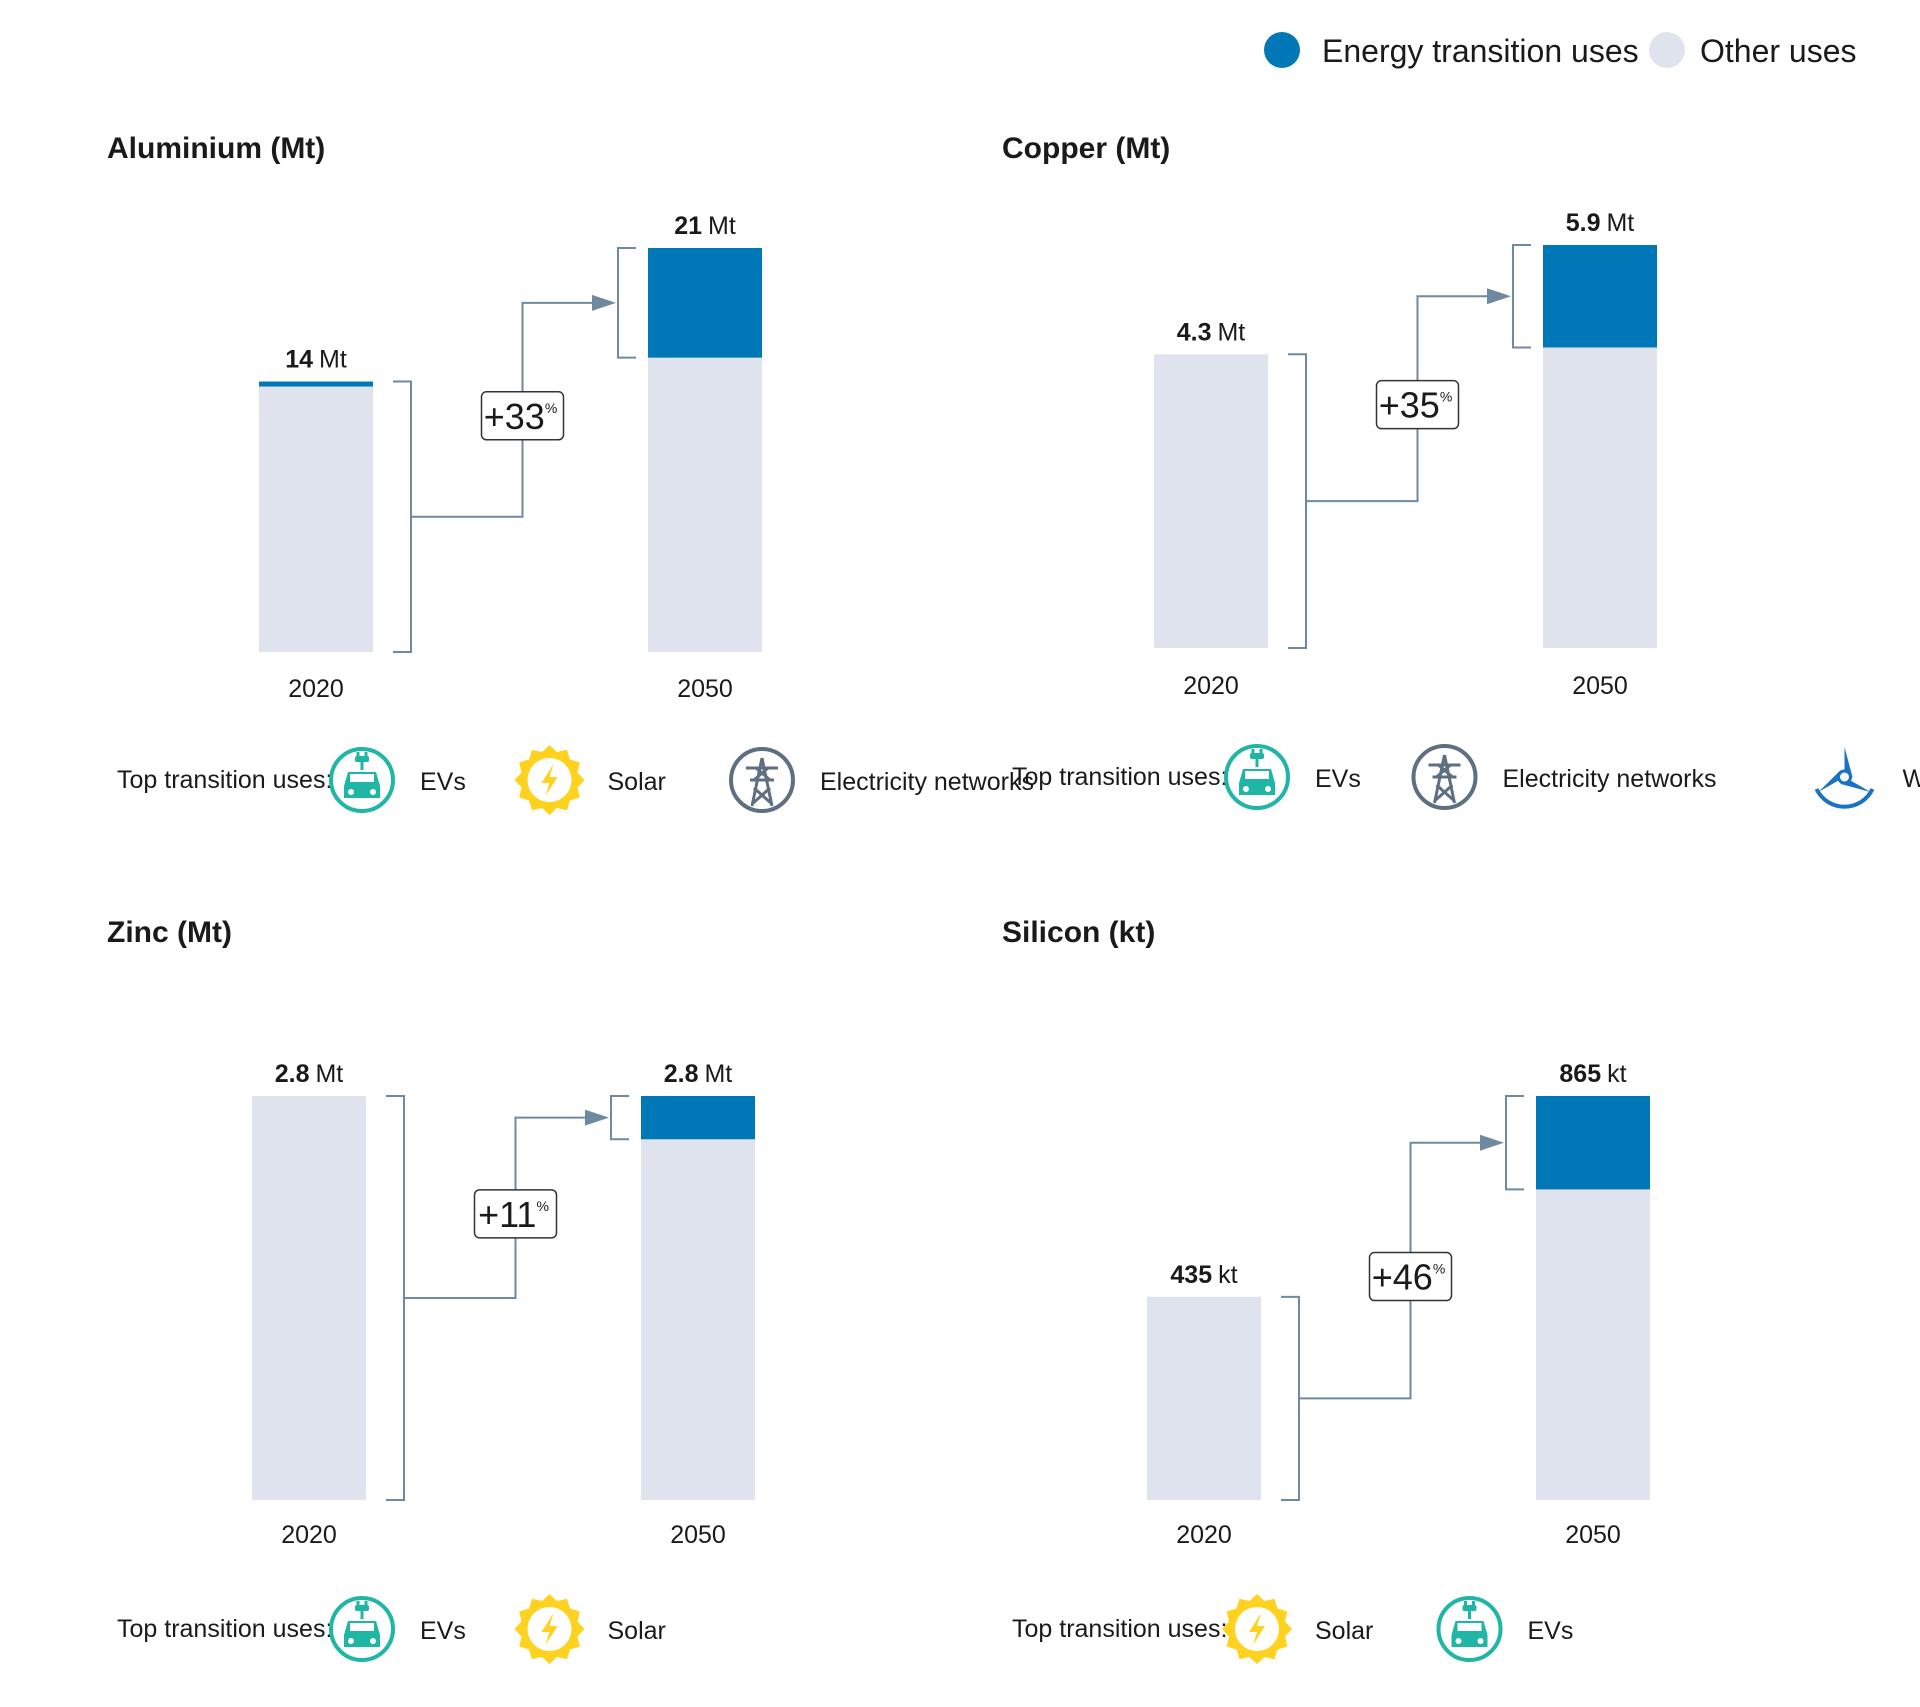 This screenshot has height=1707, width=1920. I want to click on total-label-2020: 2.8 Mt, so click(309, 1074).